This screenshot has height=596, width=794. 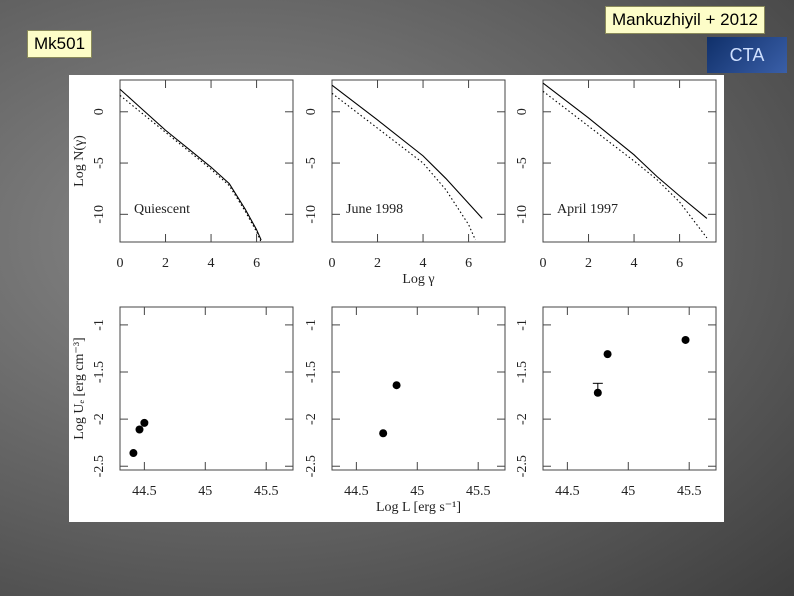 I want to click on annotation: June 1998, so click(x=374, y=209).